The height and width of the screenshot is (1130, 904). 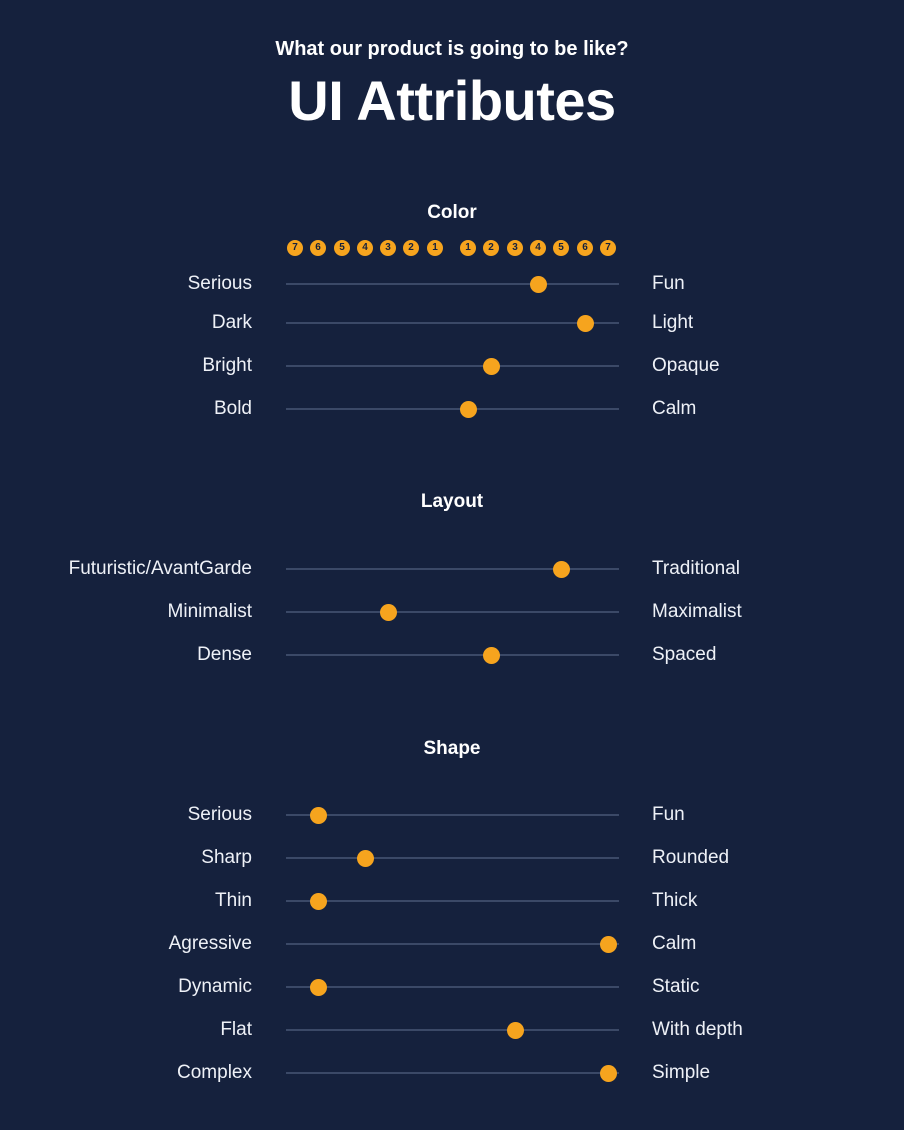 What do you see at coordinates (435, 248) in the screenshot?
I see `scale-badge-left-1: 1` at bounding box center [435, 248].